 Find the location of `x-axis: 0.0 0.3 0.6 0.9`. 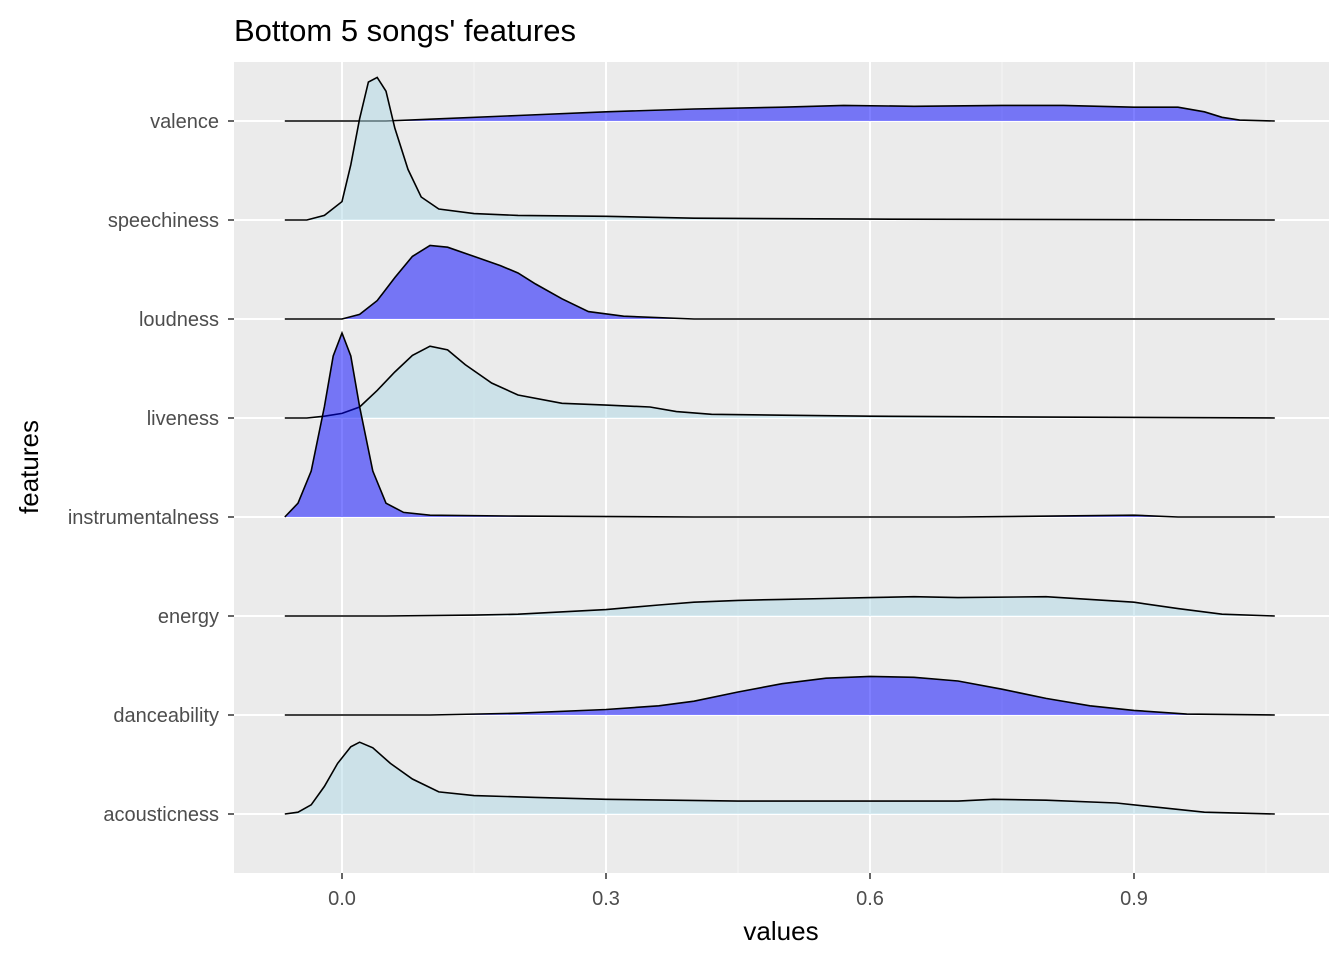

x-axis: 0.0 0.3 0.6 0.9 is located at coordinates (738, 891).